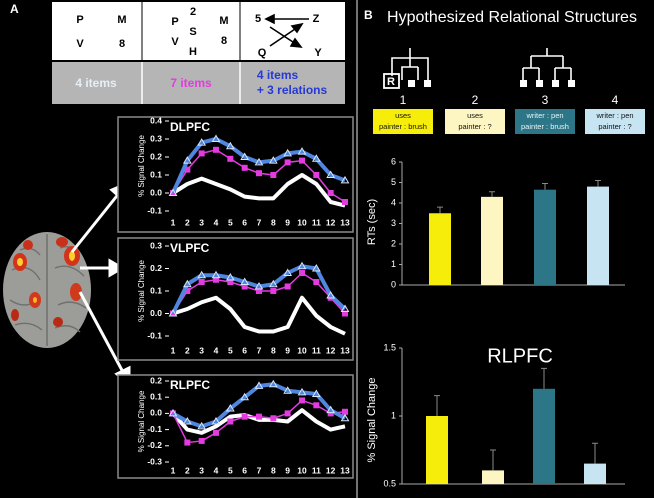 This screenshot has width=654, height=498. Describe the element at coordinates (156, 380) in the screenshot. I see `y-tick-label: 0.2` at that location.